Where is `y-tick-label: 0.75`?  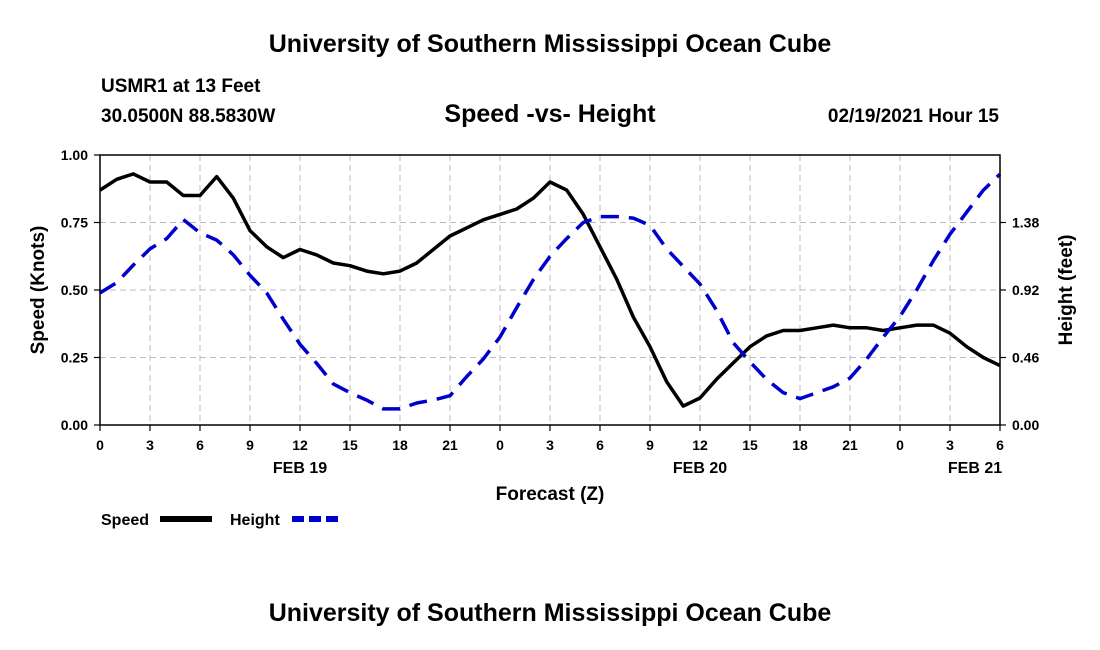 y-tick-label: 0.75 is located at coordinates (74, 223).